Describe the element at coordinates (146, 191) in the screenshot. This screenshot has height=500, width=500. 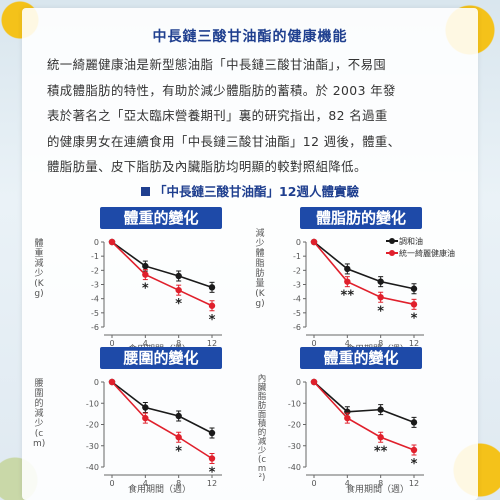
I see `square-bullet-icon` at that location.